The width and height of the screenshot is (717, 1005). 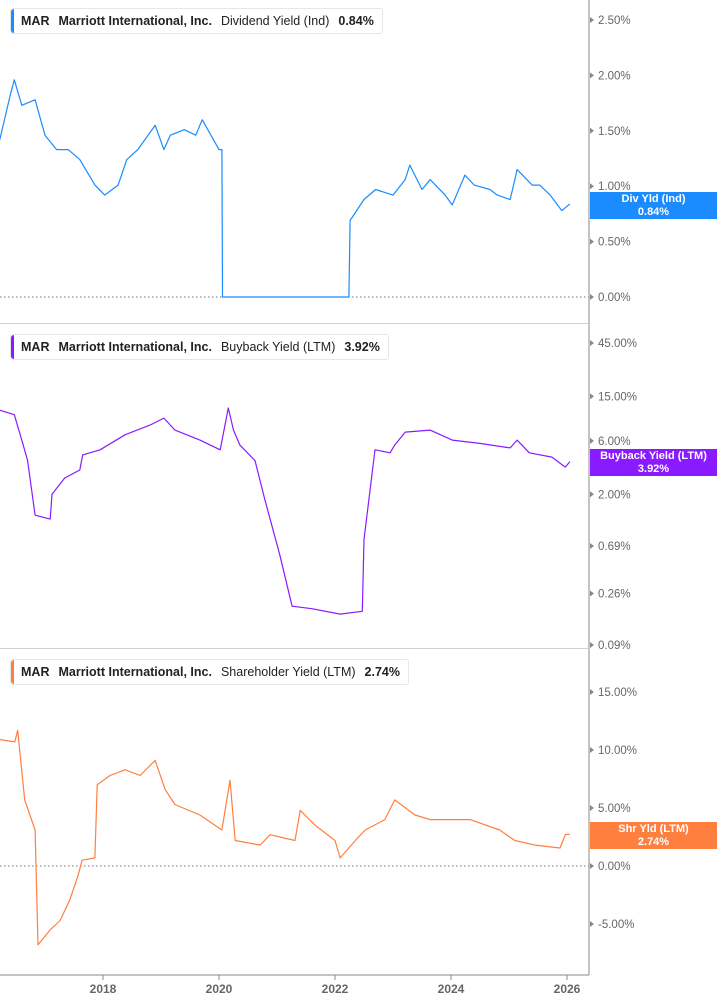 I want to click on current-value: 2.74%, so click(x=382, y=672).